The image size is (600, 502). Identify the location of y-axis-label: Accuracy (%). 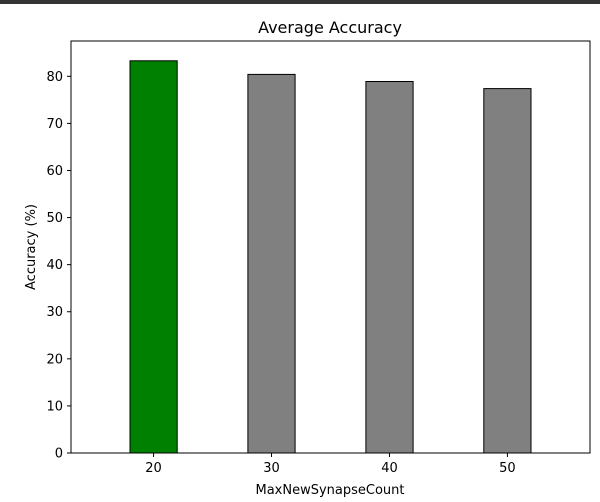
(31, 247).